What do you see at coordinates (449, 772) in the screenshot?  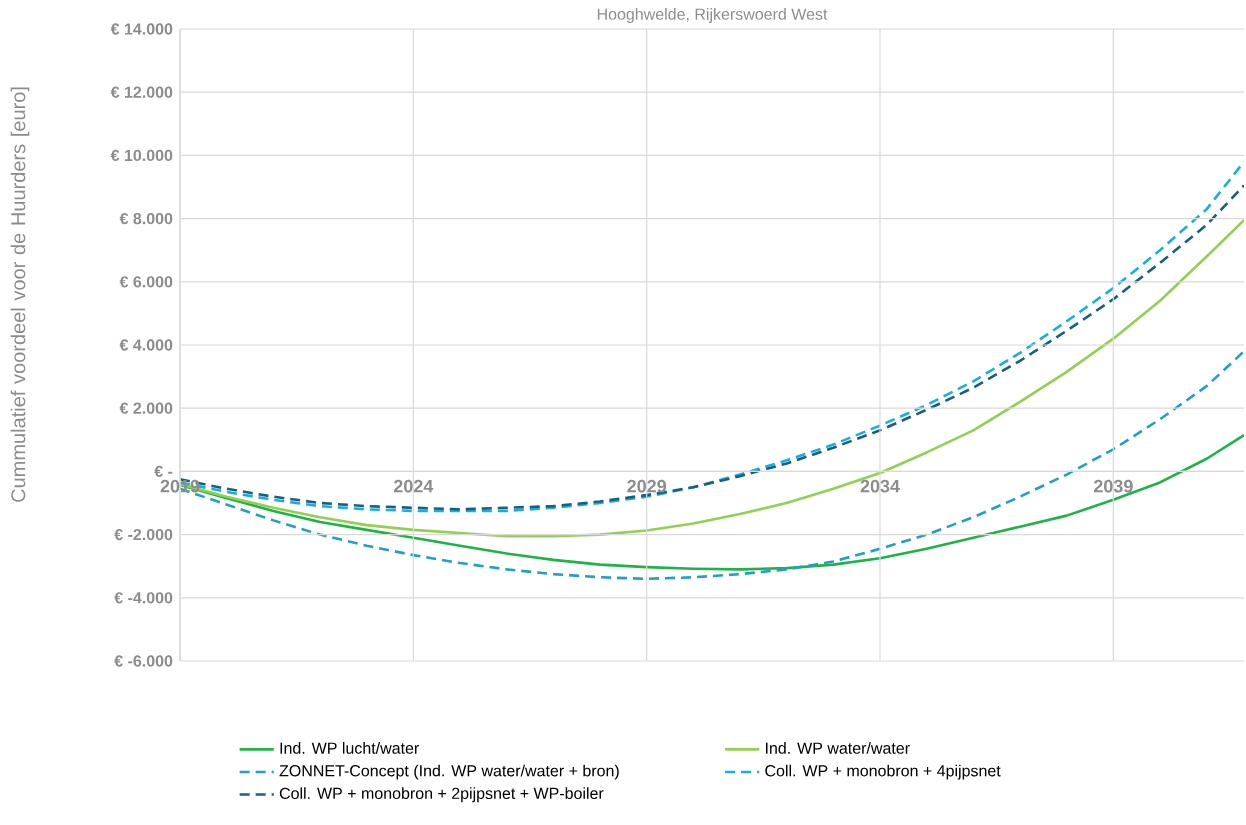 I see `legend-label: ZONNET-Concept (Ind. WP water/water + bron)` at bounding box center [449, 772].